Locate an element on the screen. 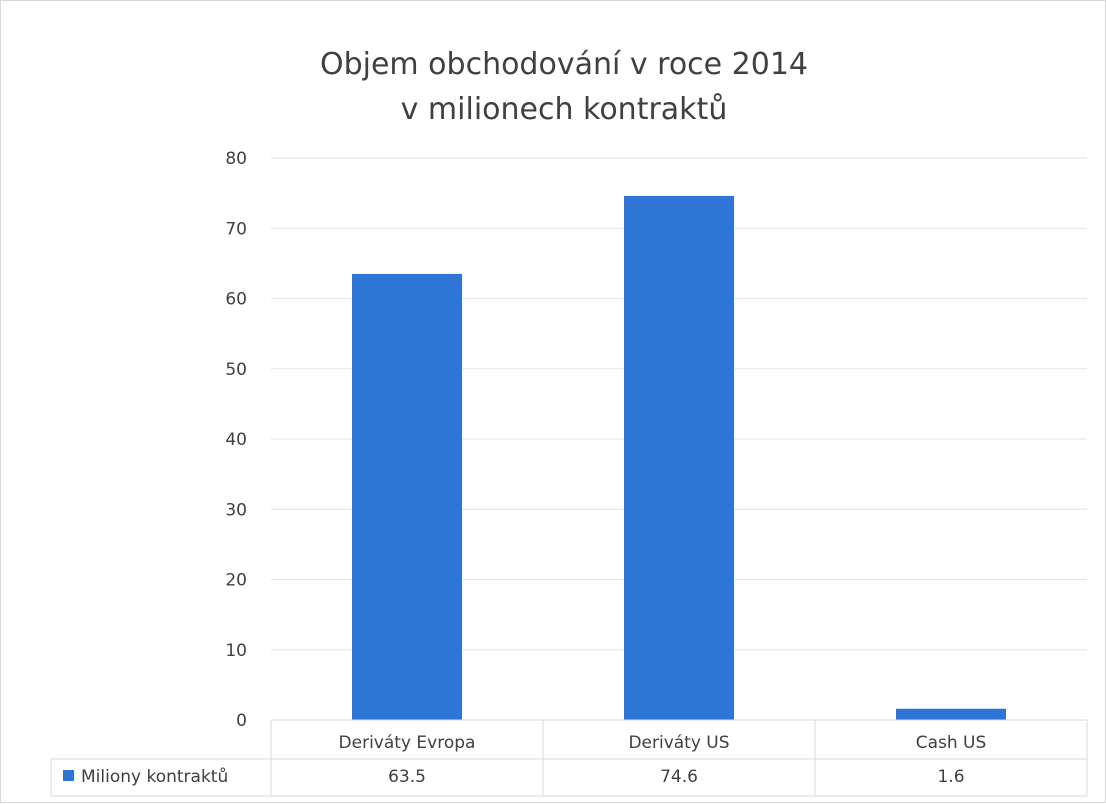  legend-swatch is located at coordinates (68, 775).